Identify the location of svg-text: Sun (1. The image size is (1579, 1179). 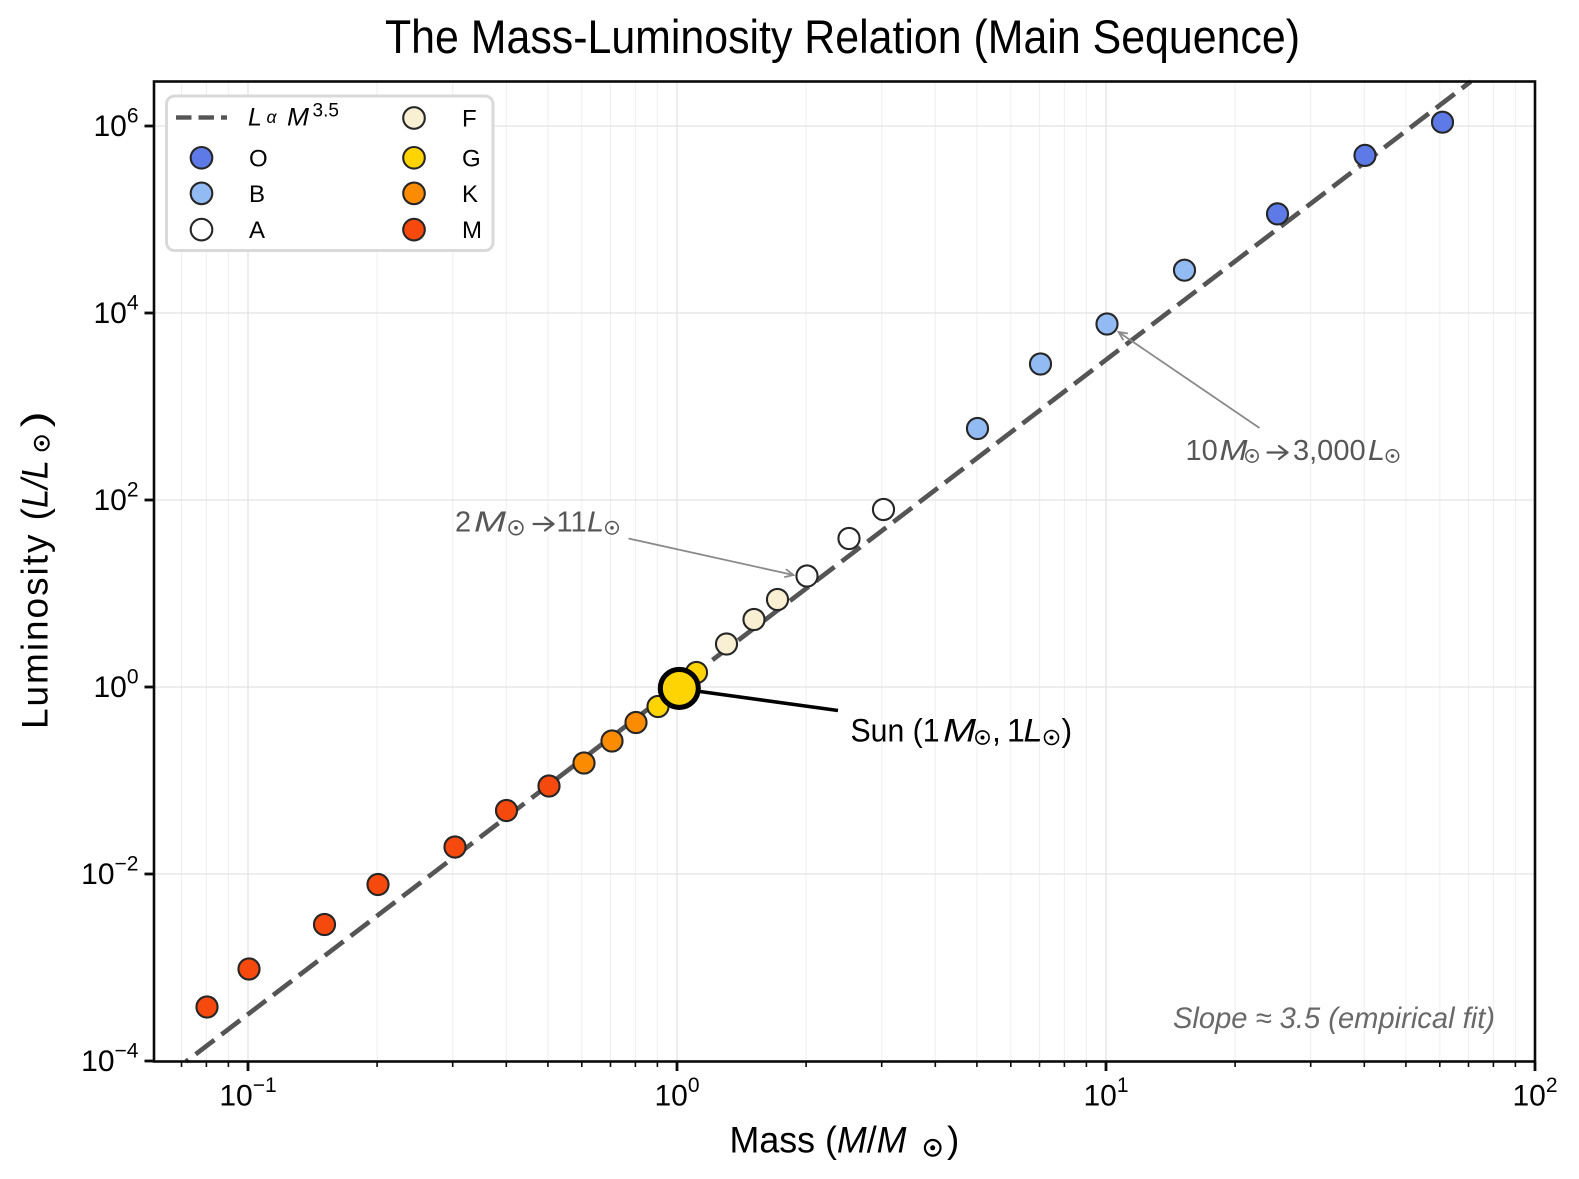
(895, 731).